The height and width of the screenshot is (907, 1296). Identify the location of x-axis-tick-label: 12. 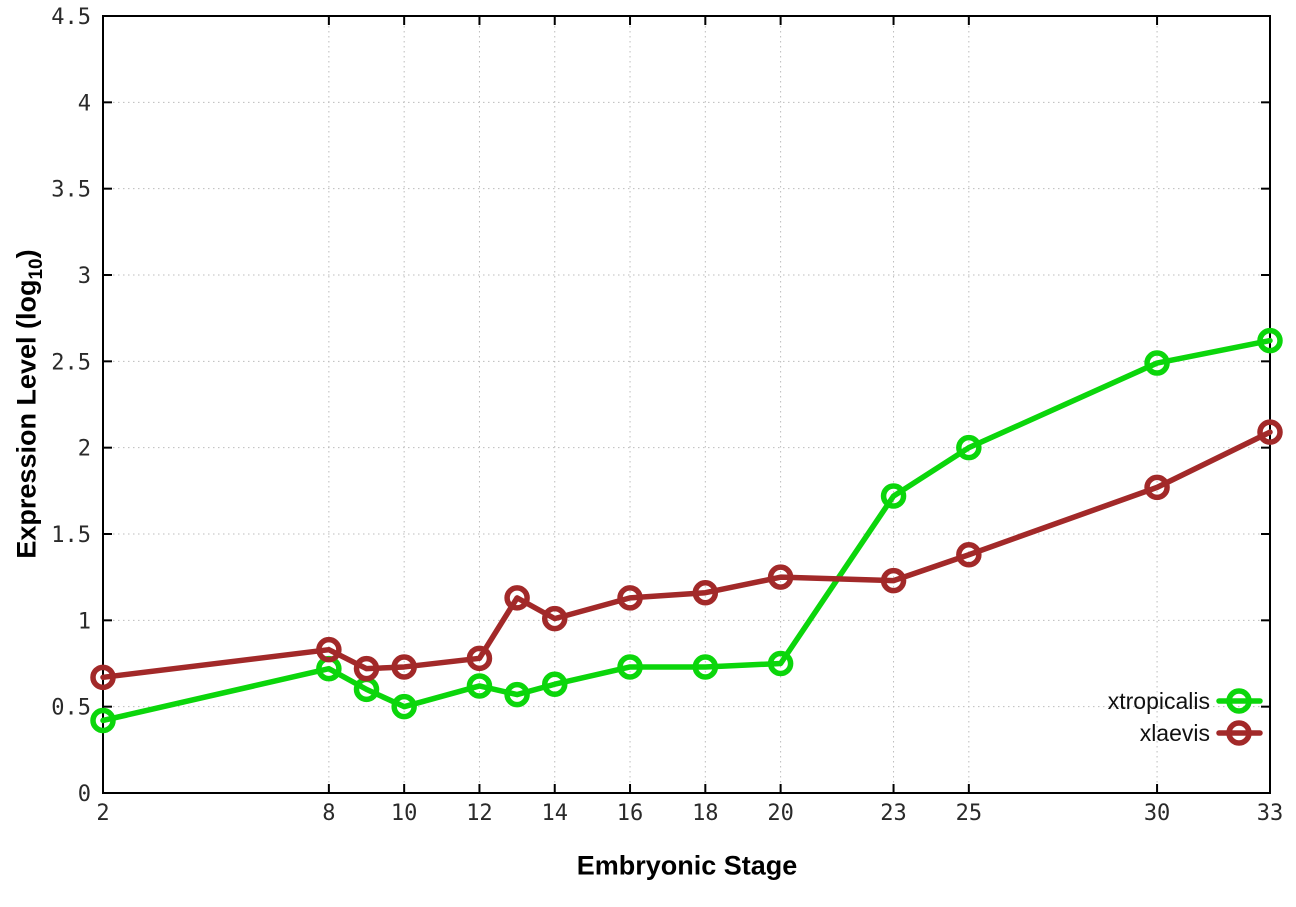
(479, 813).